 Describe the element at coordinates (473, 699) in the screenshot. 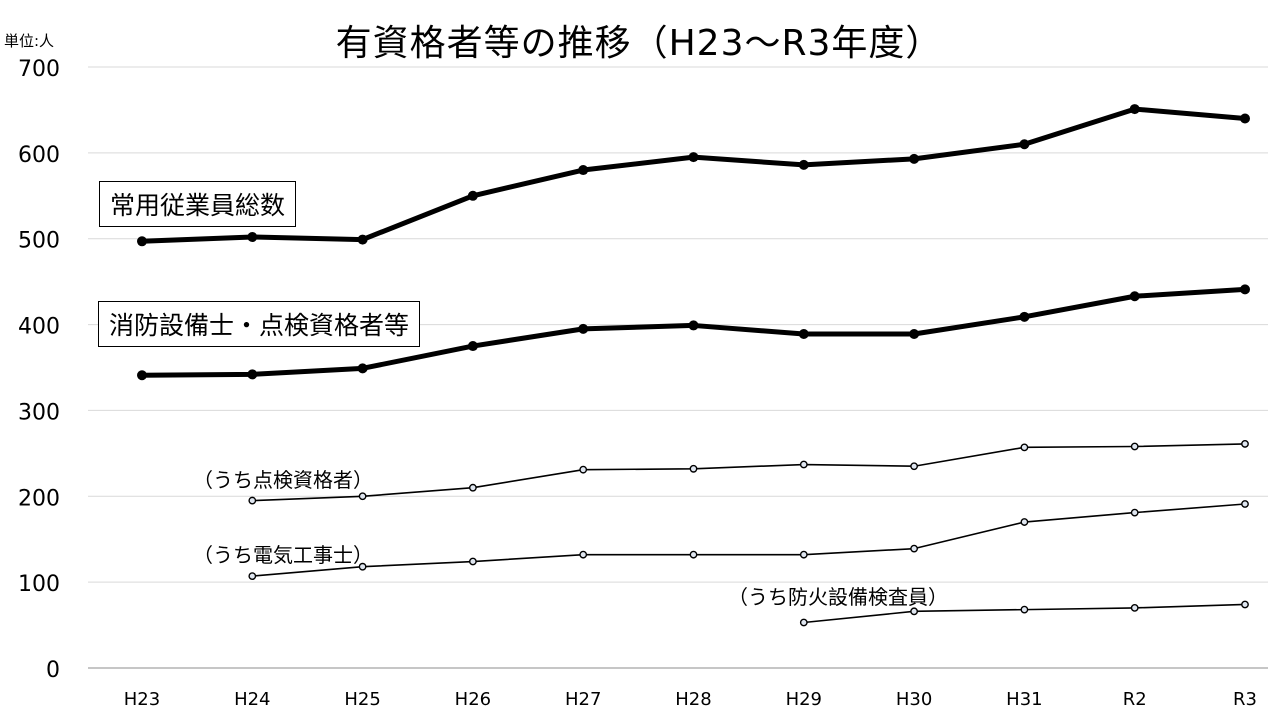

I see `x-tick-label: H26` at that location.